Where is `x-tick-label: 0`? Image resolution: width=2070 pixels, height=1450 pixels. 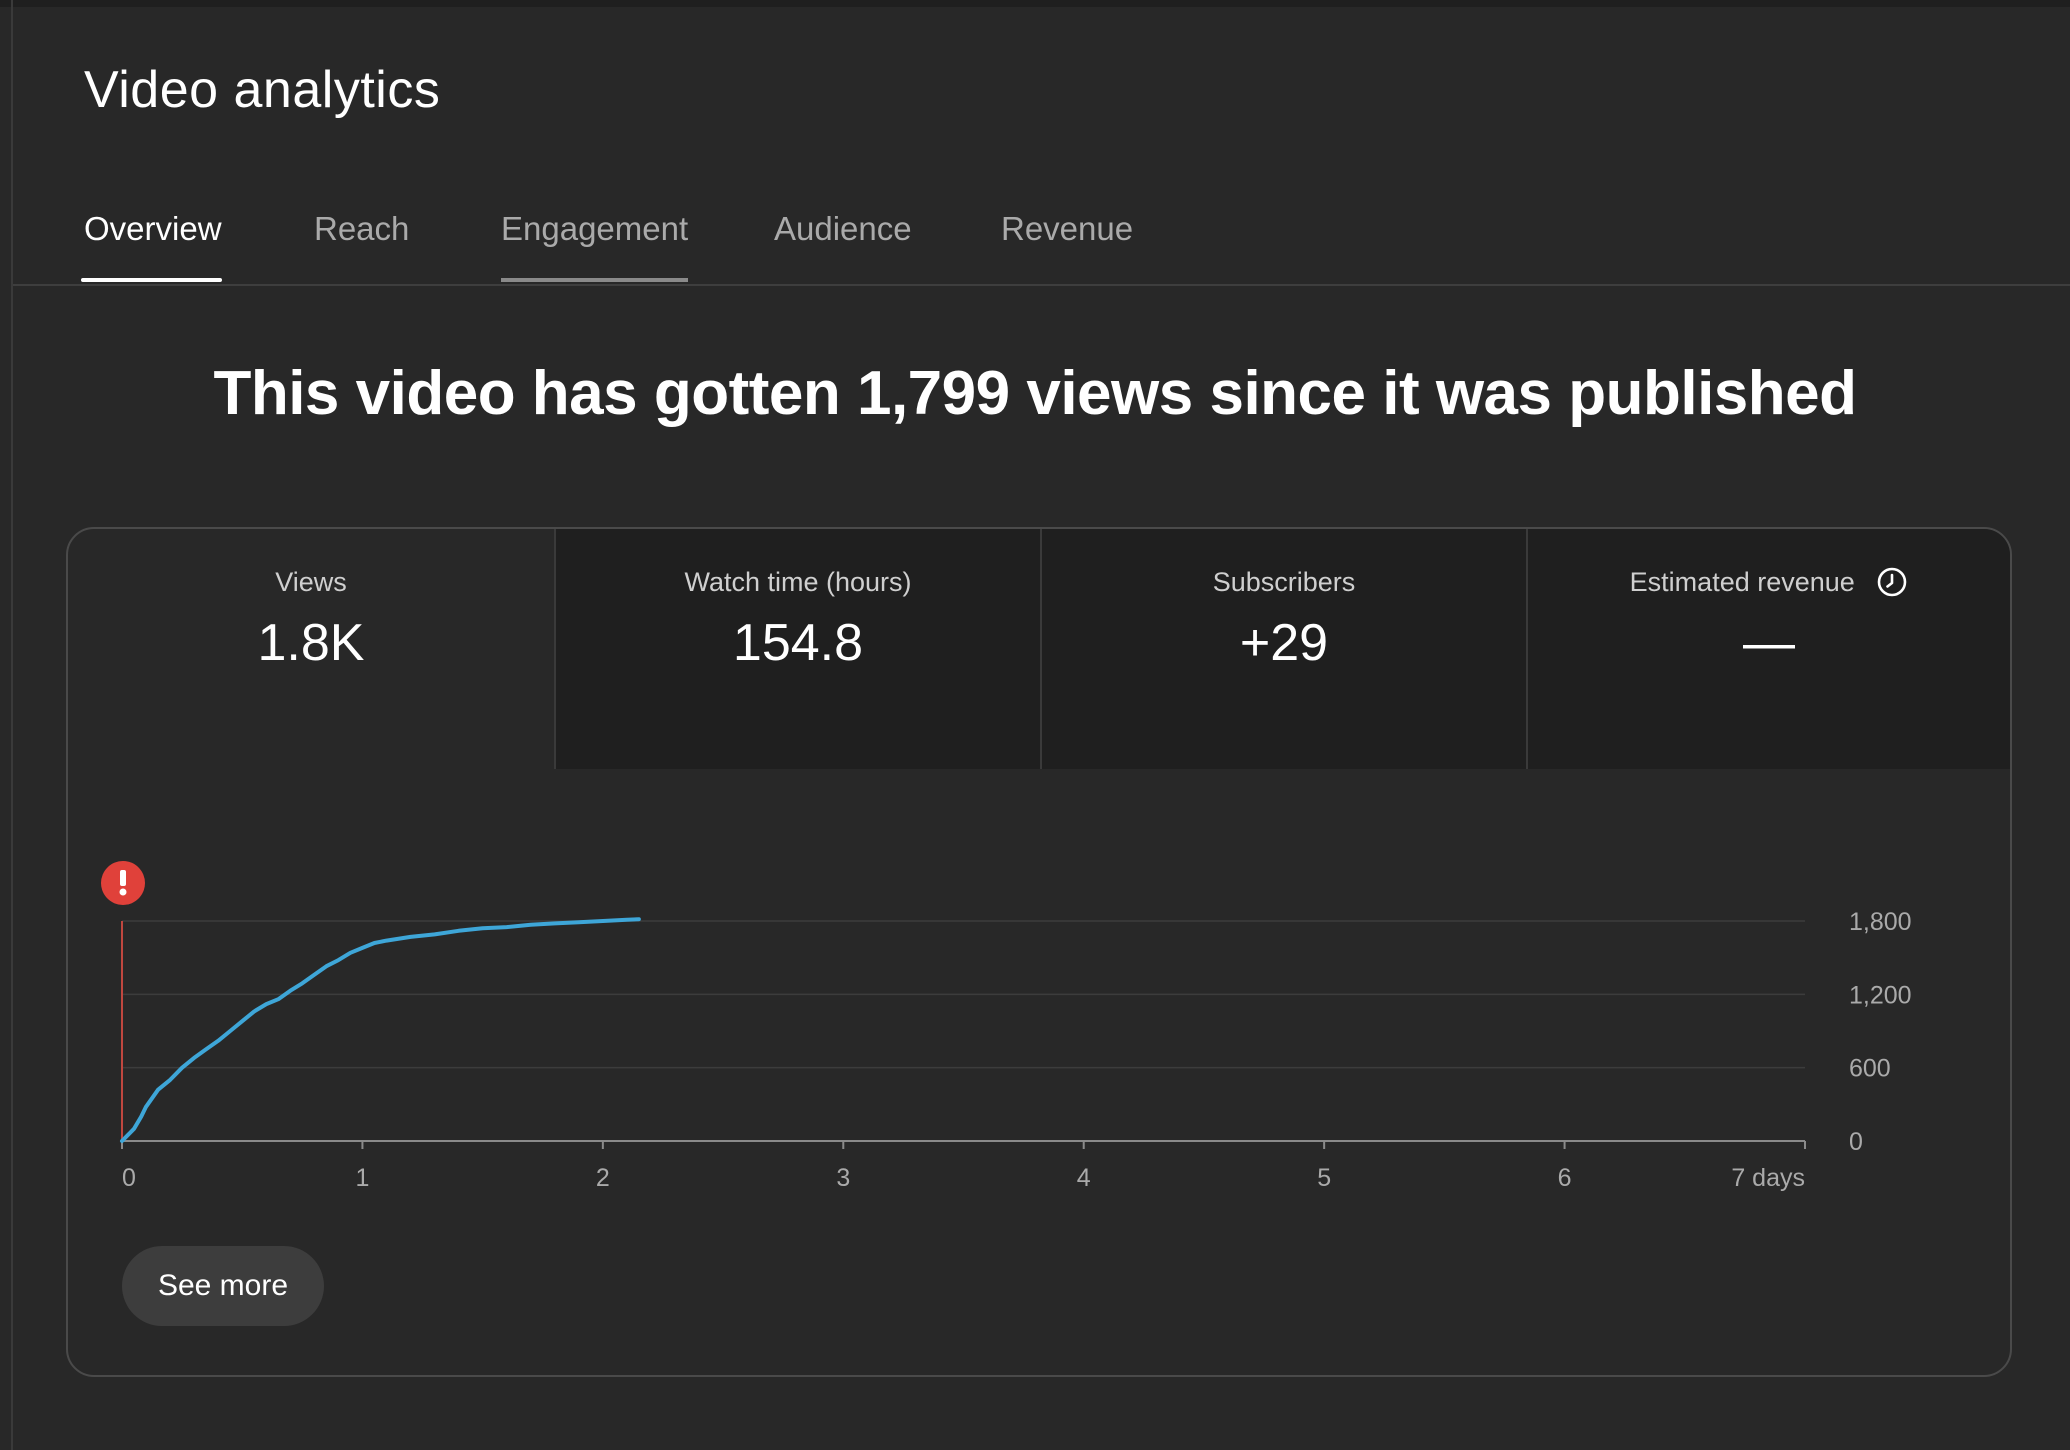
x-tick-label: 0 is located at coordinates (129, 1178).